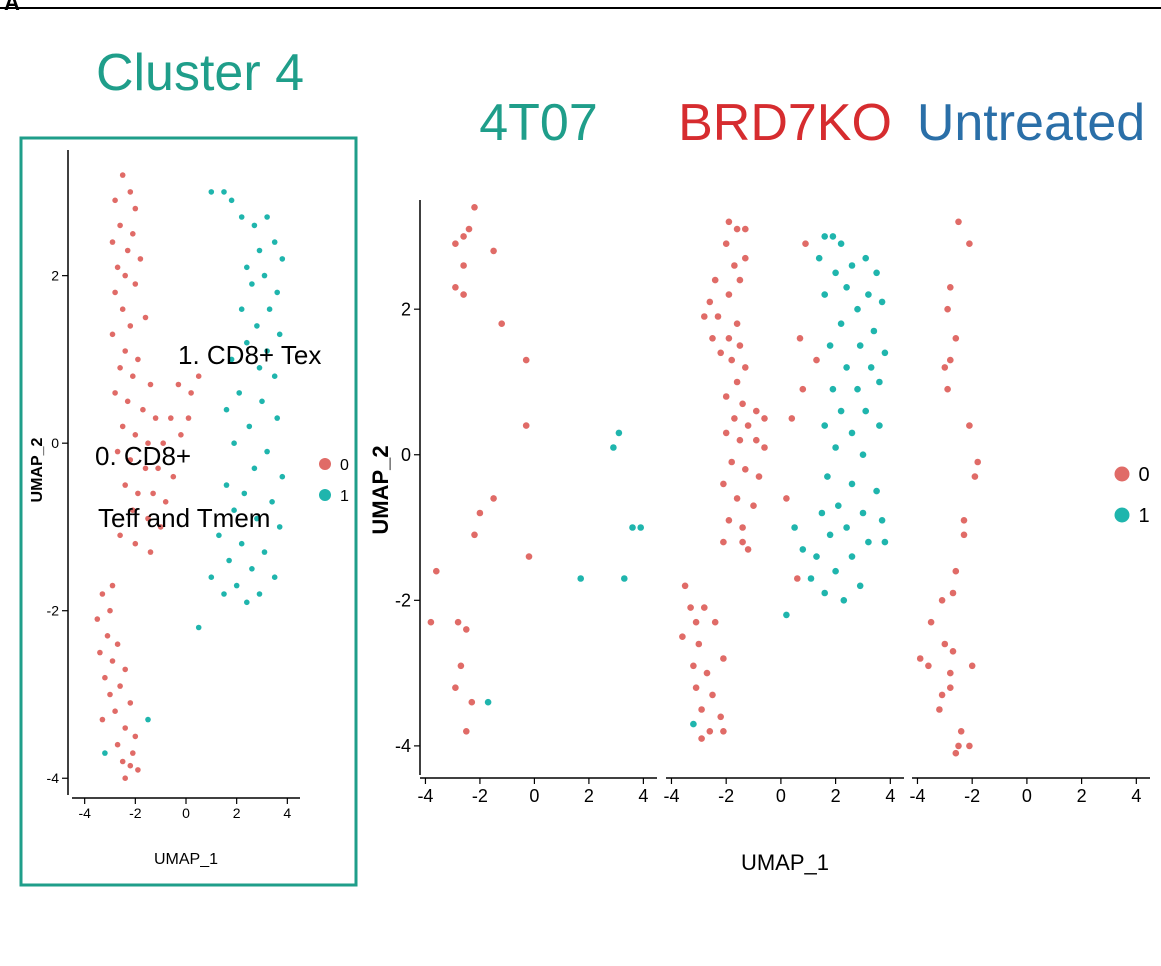  I want to click on y-tick-label: -2, so click(53, 611).